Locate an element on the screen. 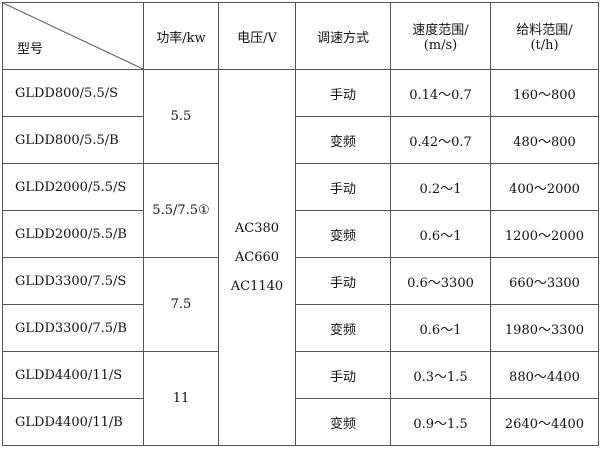 The image size is (600, 450). speed-cell: 0.3～1.5 is located at coordinates (440, 375).